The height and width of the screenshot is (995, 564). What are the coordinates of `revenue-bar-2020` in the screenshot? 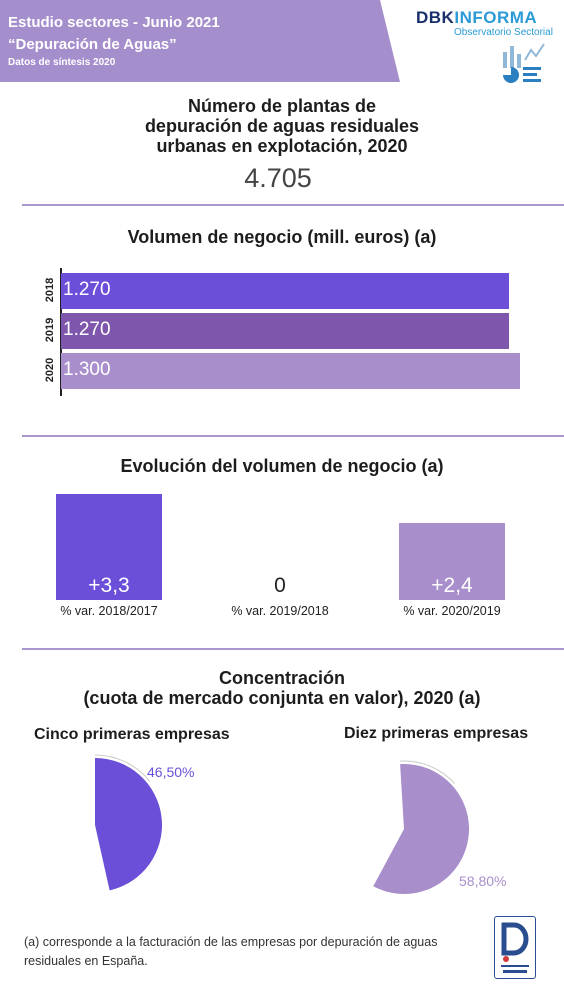 It's located at (290, 371).